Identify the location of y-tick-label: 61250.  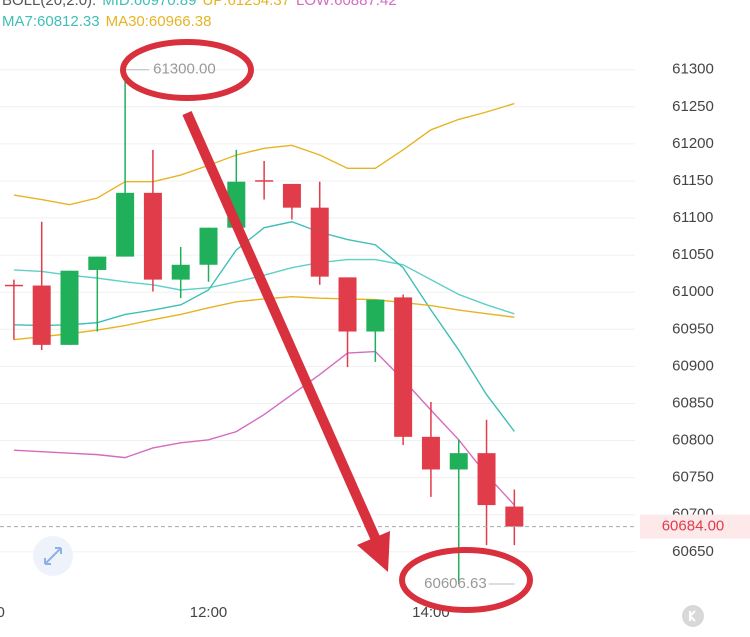
(693, 106).